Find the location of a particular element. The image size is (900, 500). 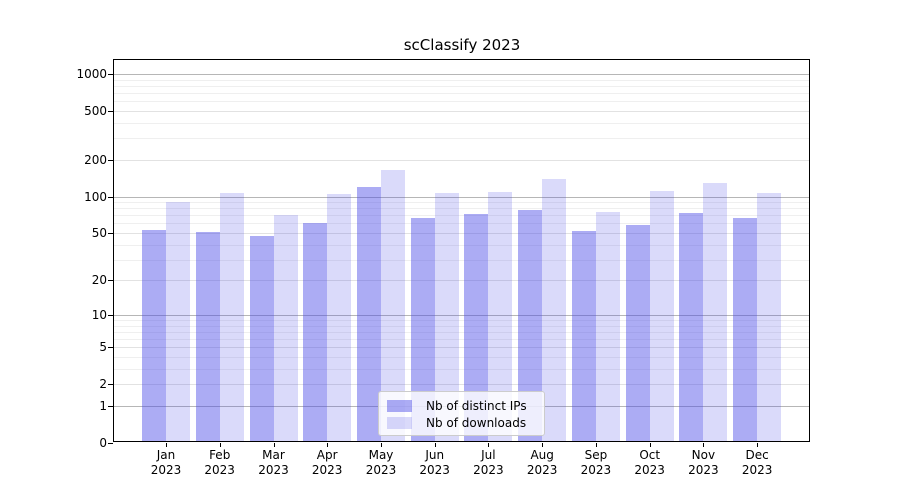

bar-dec-downloads is located at coordinates (769, 317).